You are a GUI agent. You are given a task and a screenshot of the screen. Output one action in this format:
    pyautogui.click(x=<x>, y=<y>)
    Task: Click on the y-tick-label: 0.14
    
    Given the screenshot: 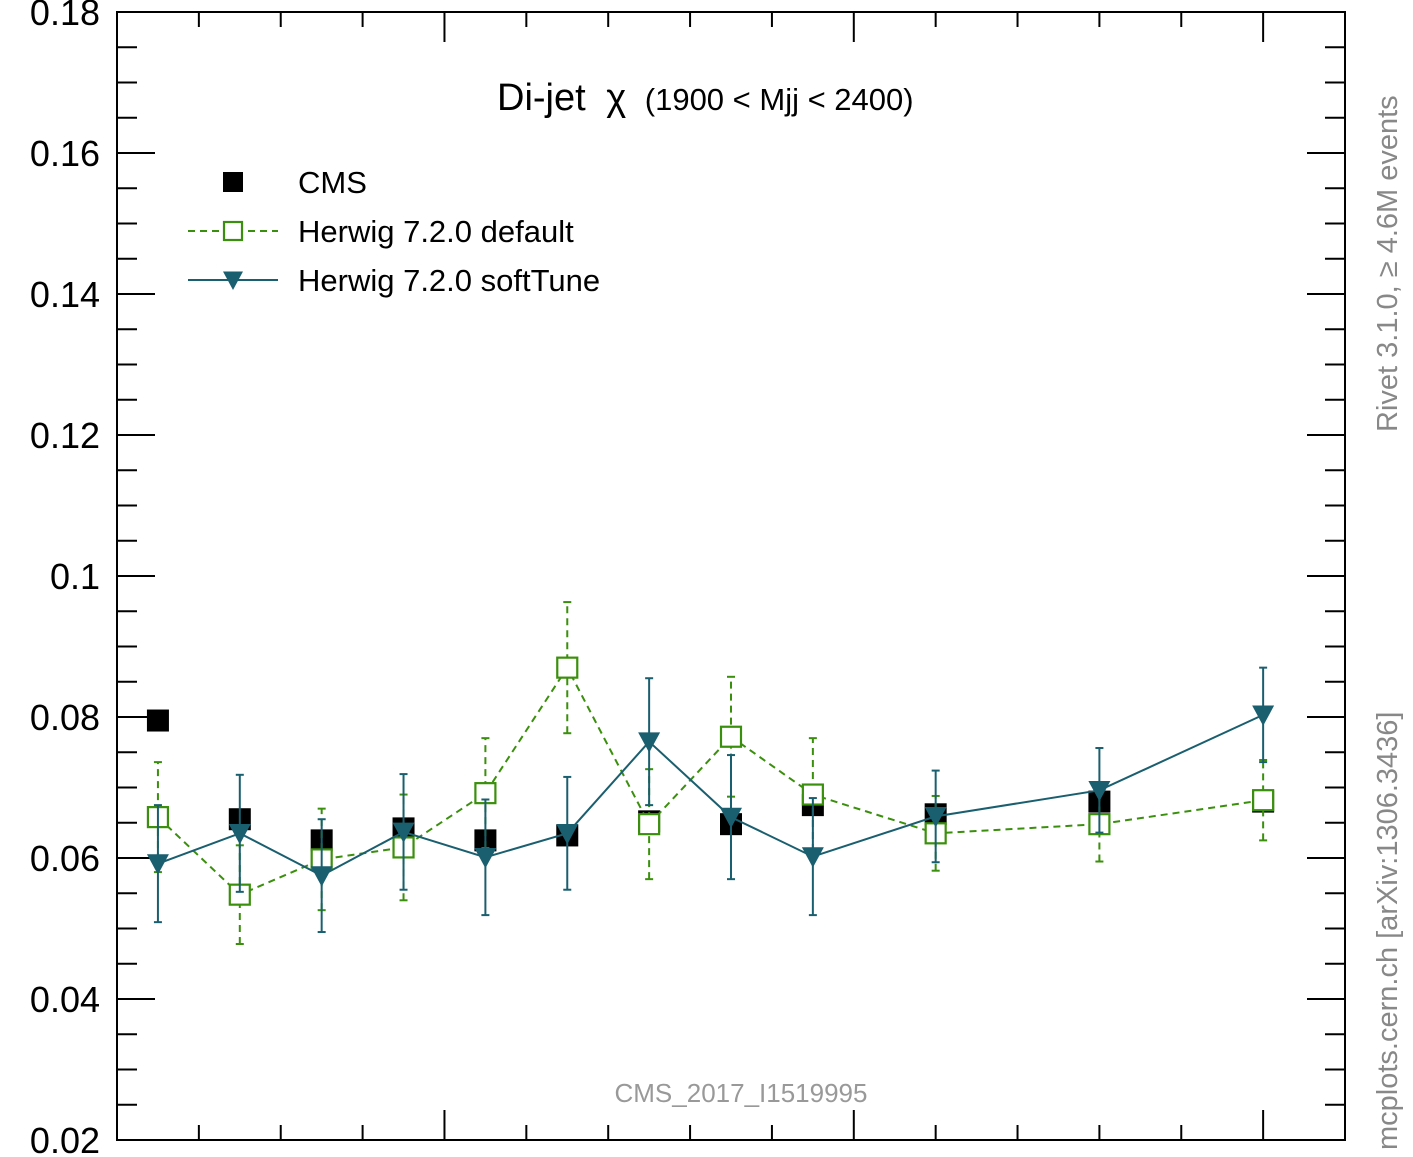 What is the action you would take?
    pyautogui.click(x=65, y=294)
    